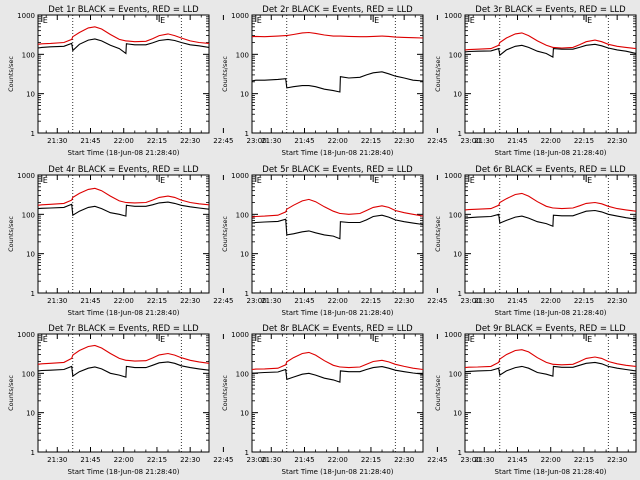  What do you see at coordinates (337, 170) in the screenshot?
I see `panel-title: Det 5r BLACK = Events, RED = LLD` at bounding box center [337, 170].